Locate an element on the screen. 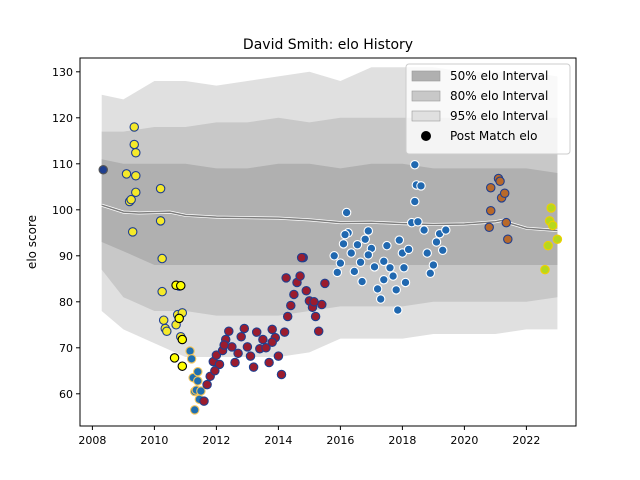 The height and width of the screenshot is (480, 640). legend-label: Post Match elo is located at coordinates (493, 136).